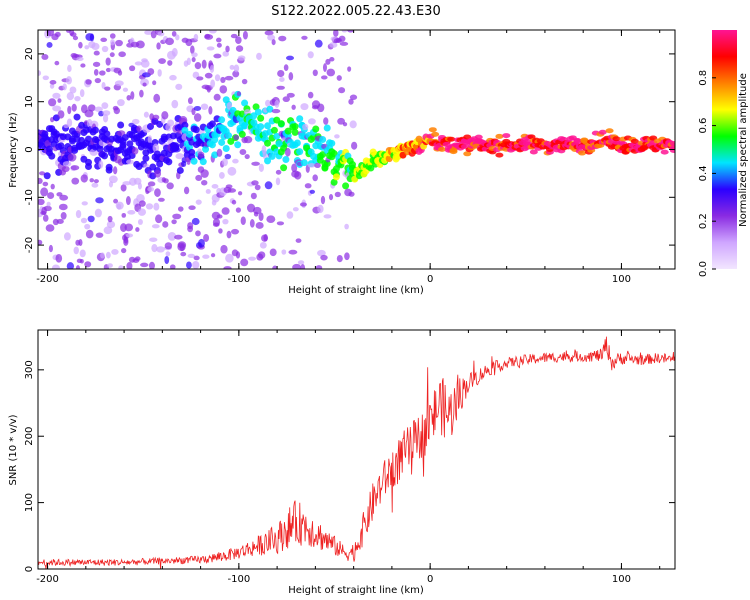  What do you see at coordinates (724, 149) in the screenshot?
I see `colorbar-bar` at bounding box center [724, 149].